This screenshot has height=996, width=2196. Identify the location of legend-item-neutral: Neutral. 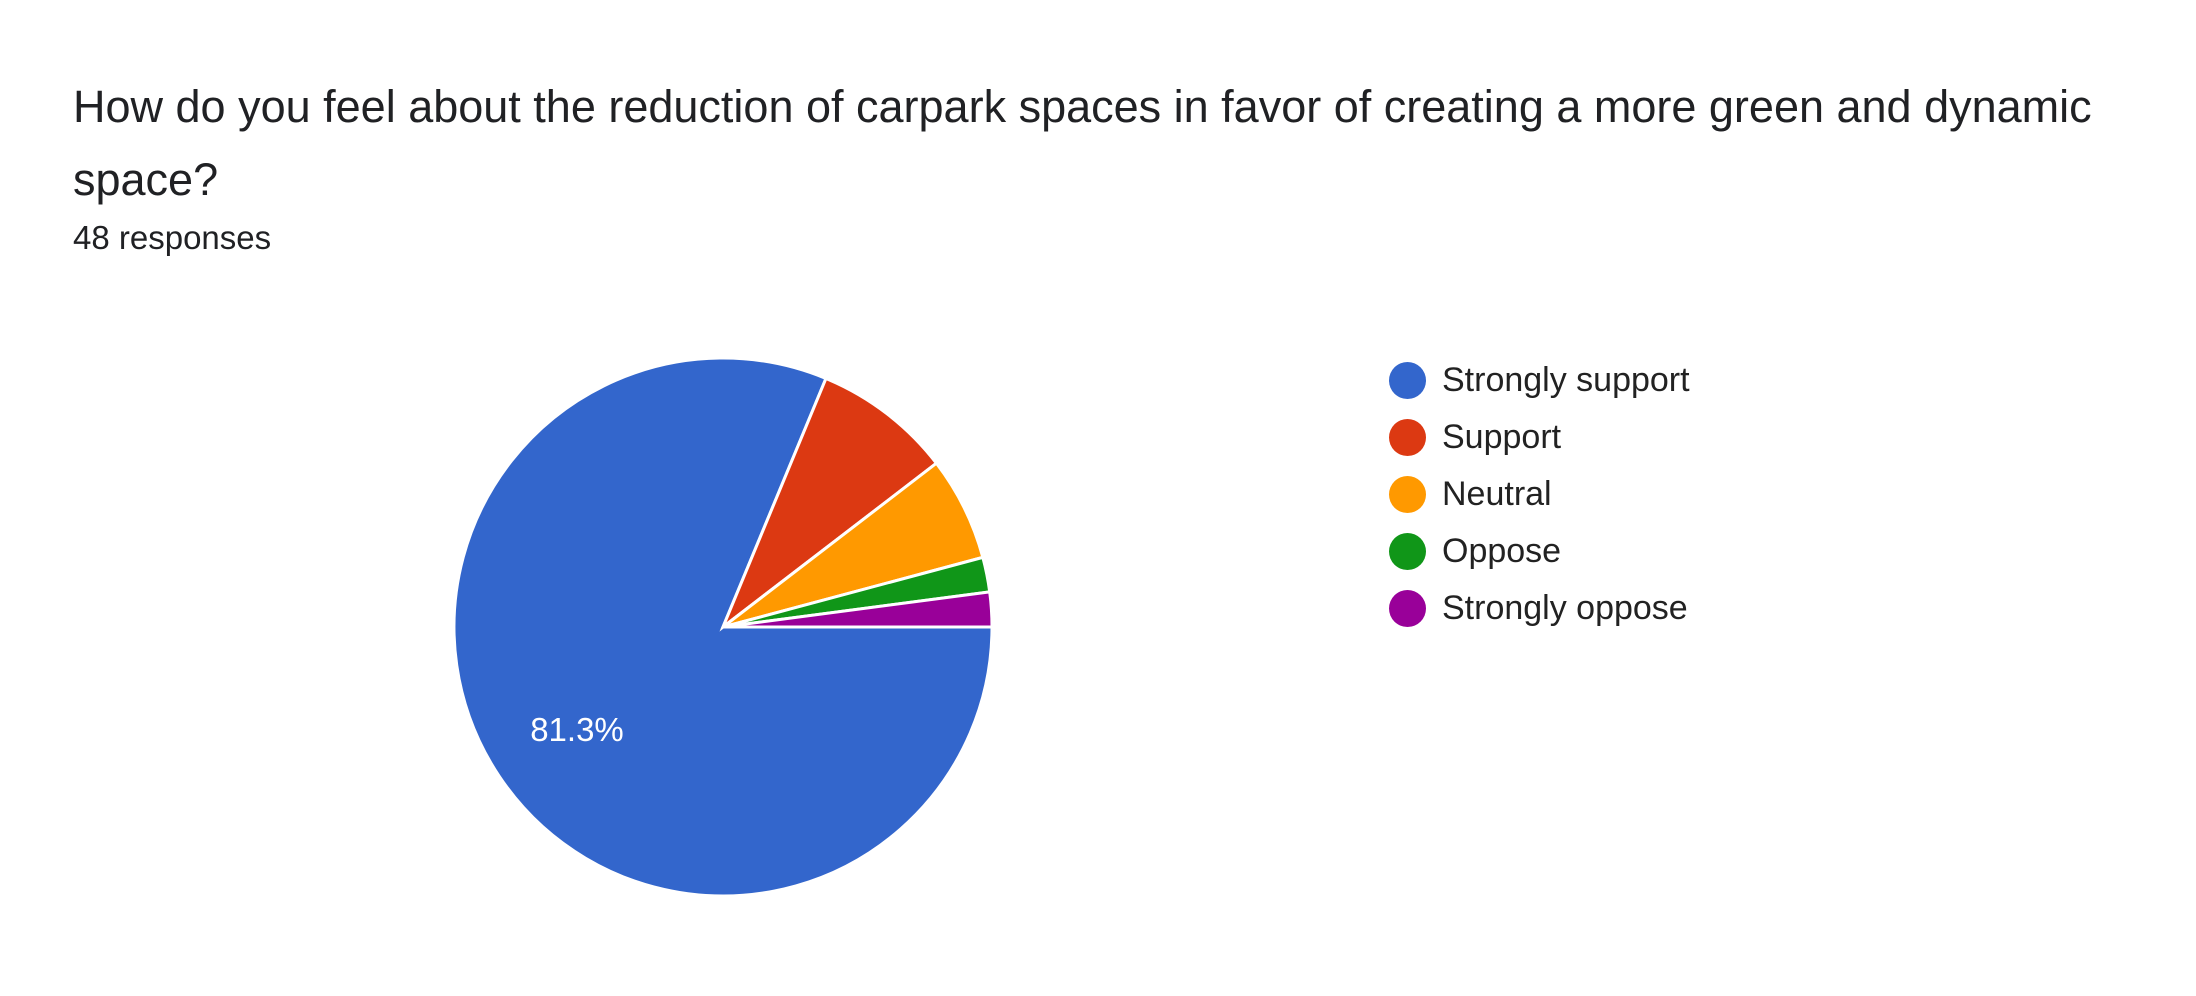
(1539, 494).